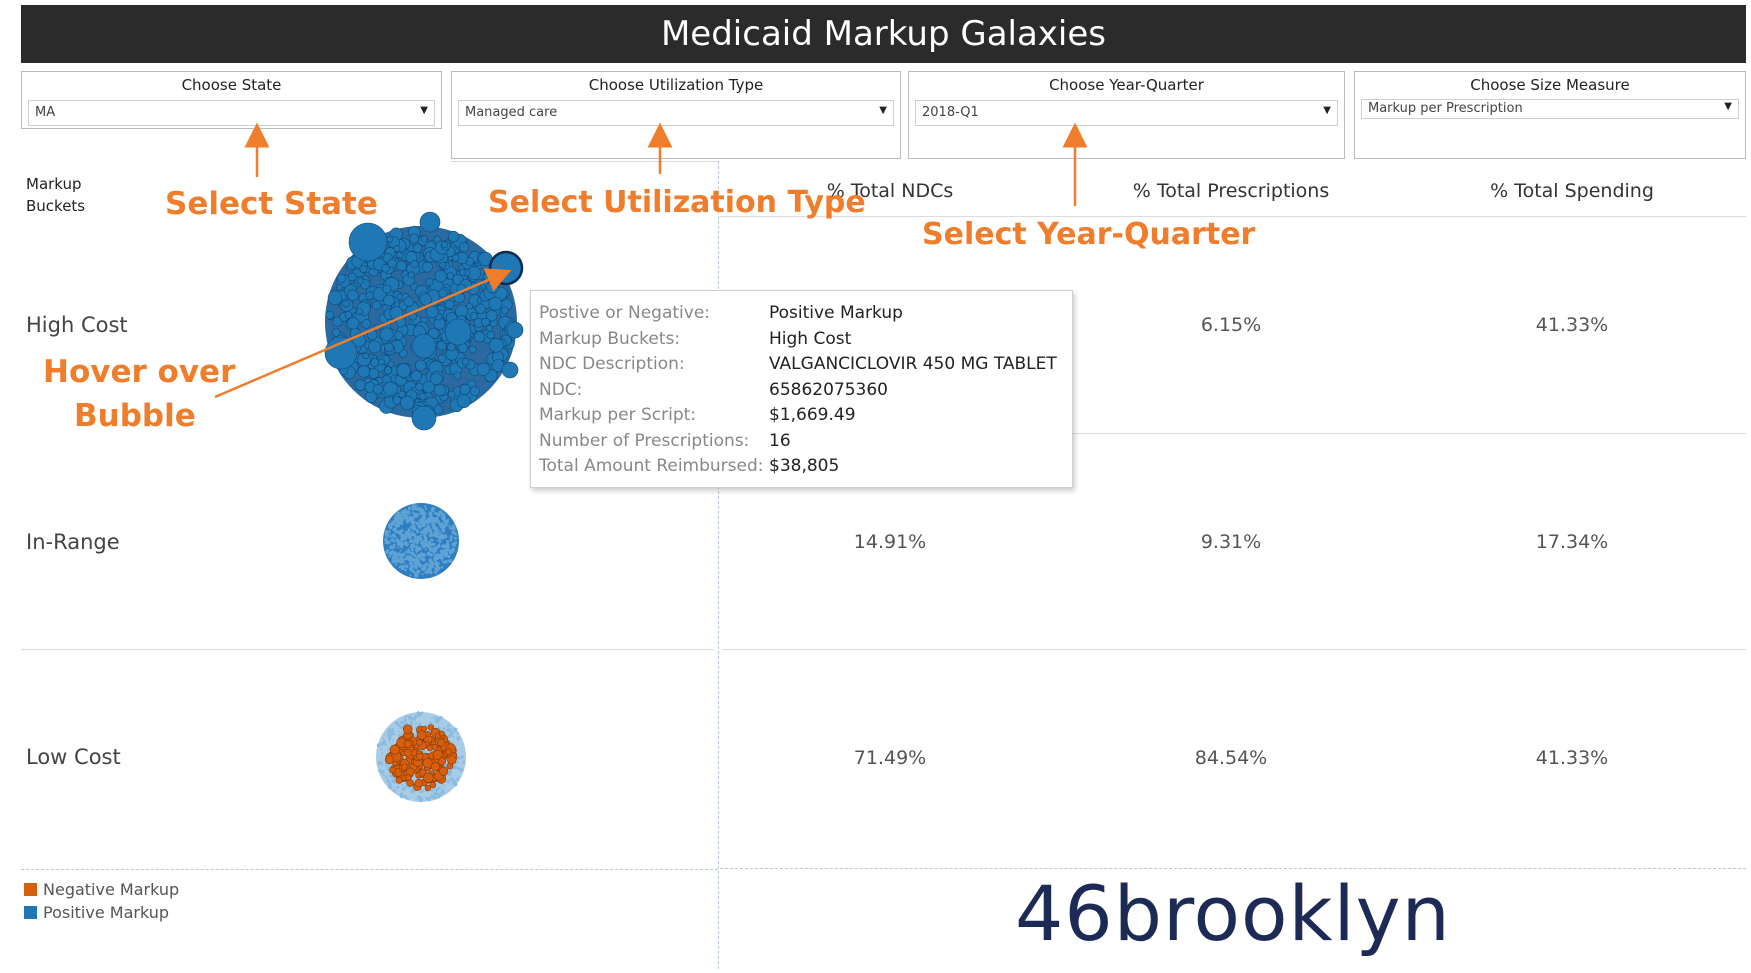 This screenshot has width=1751, height=973. I want to click on low-cost-galaxy, so click(421, 757).